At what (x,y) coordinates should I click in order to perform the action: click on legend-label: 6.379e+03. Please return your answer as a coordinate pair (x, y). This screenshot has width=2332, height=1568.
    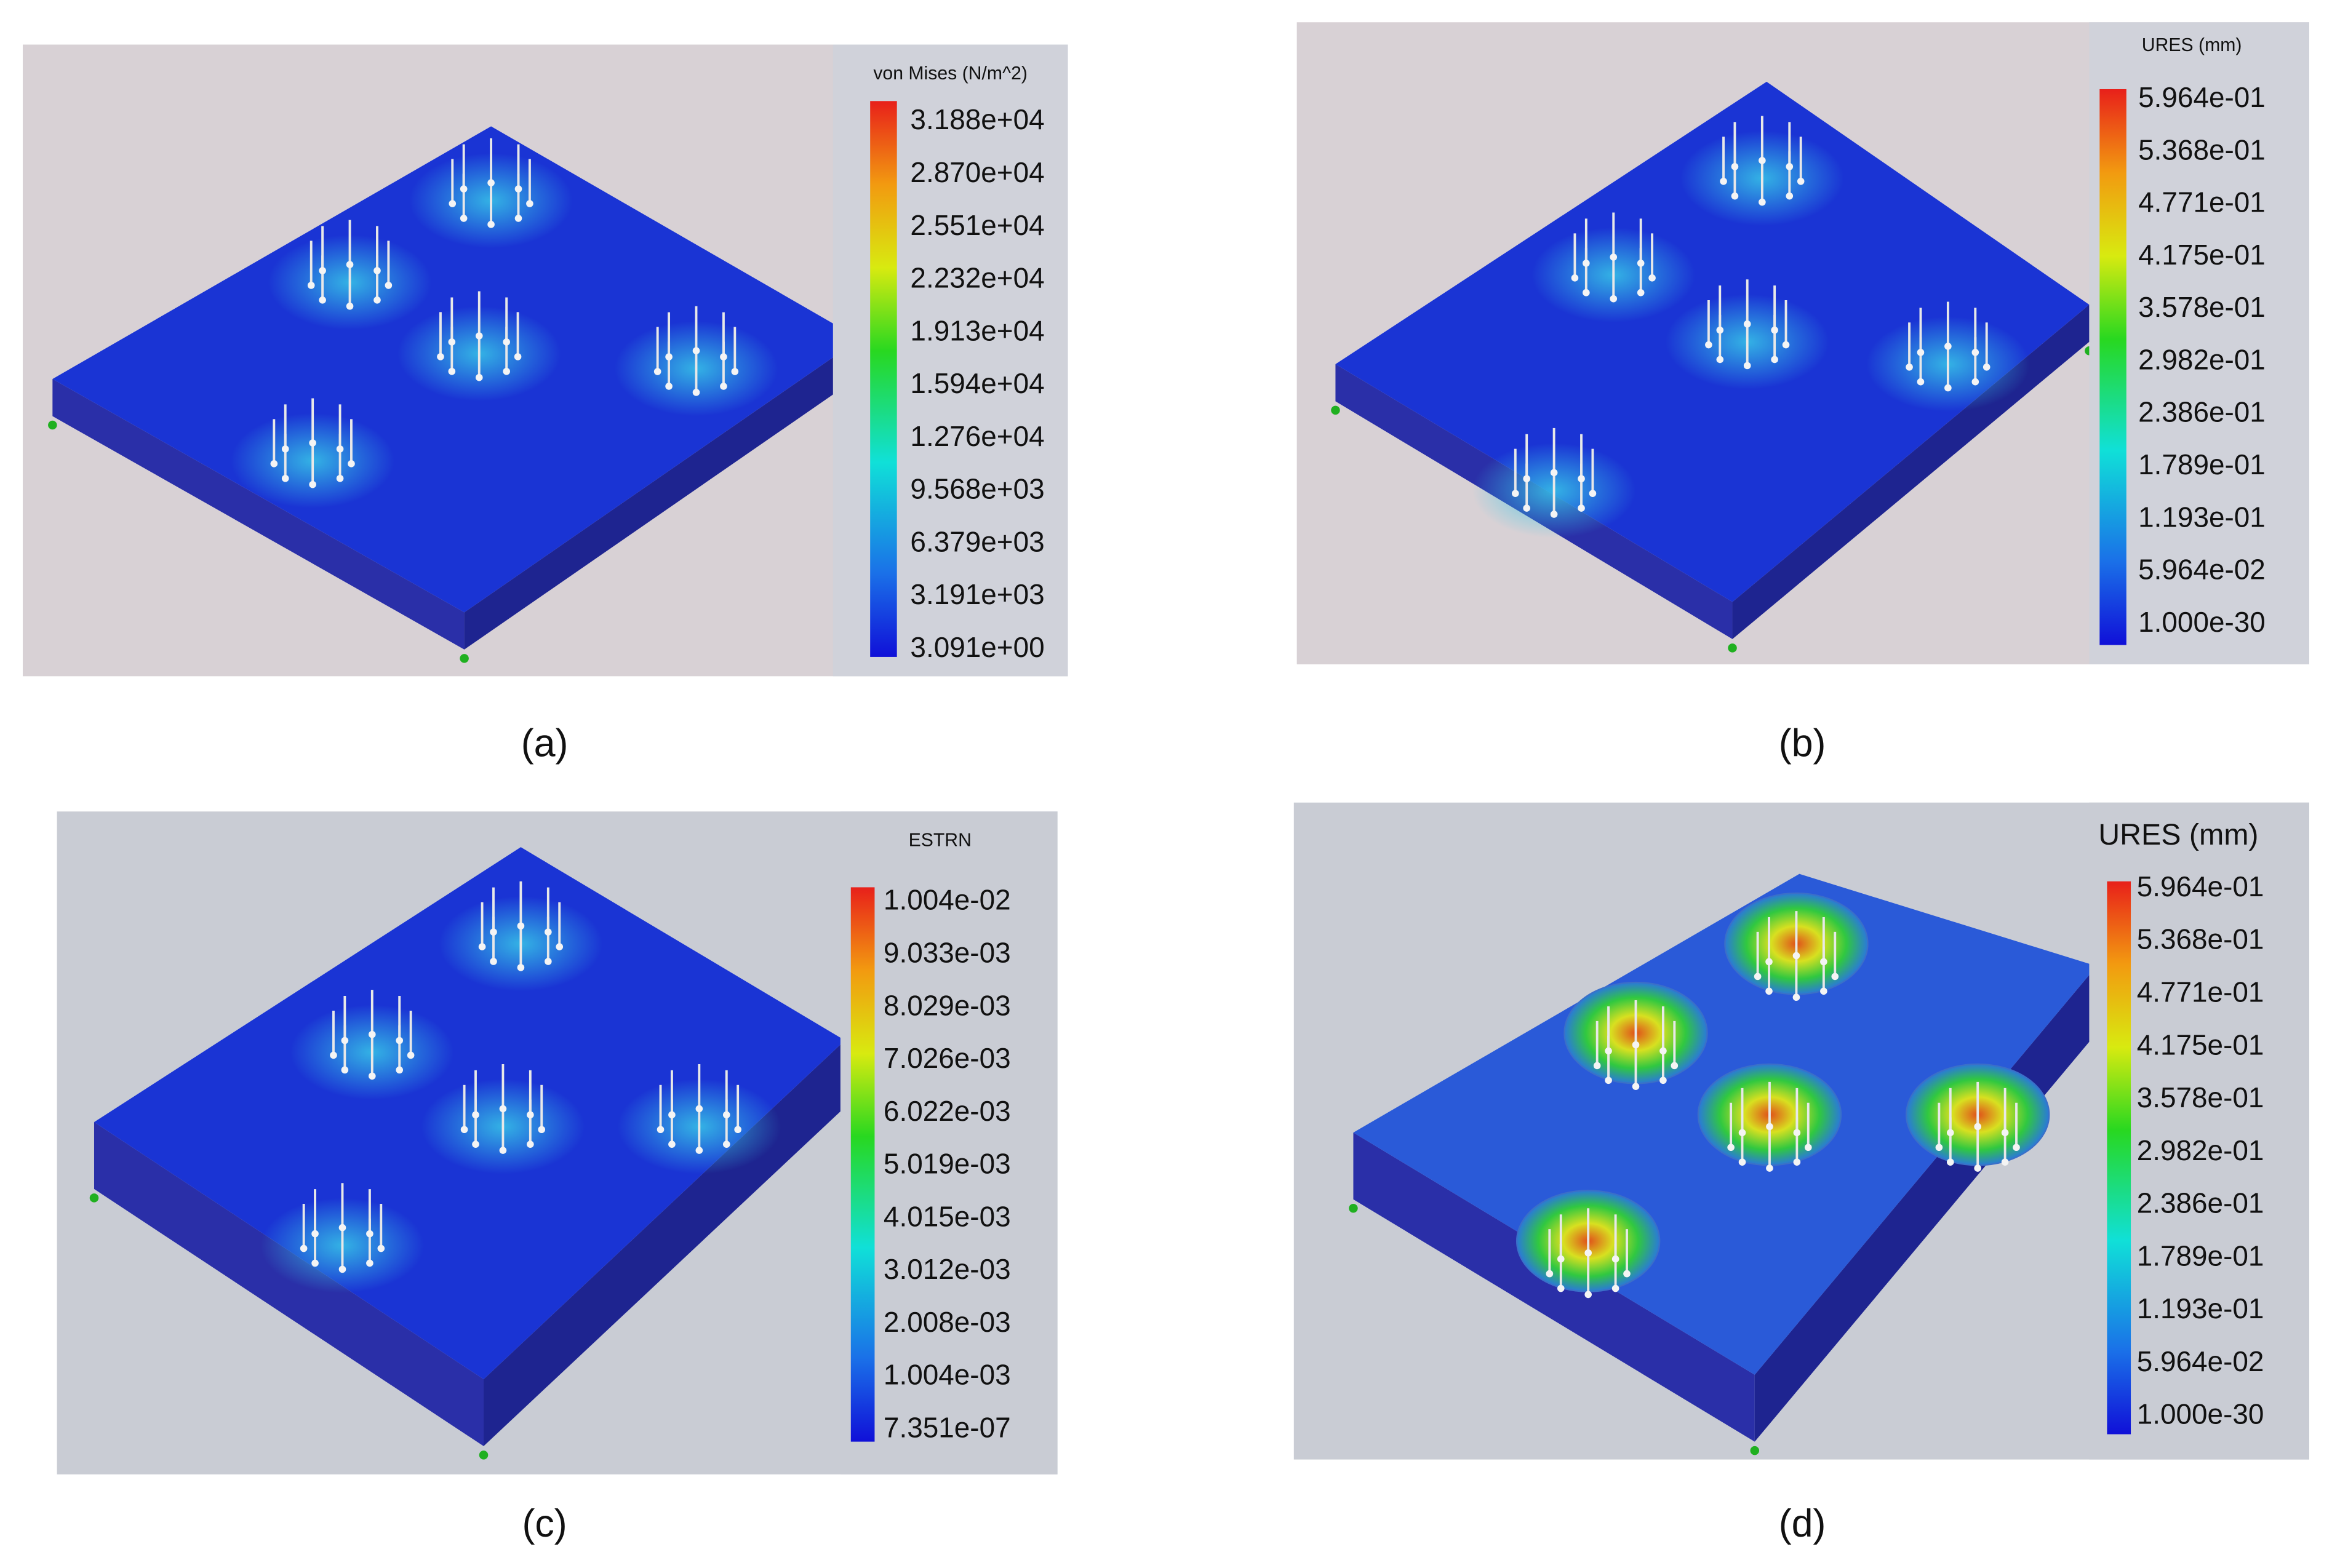
    Looking at the image, I should click on (977, 541).